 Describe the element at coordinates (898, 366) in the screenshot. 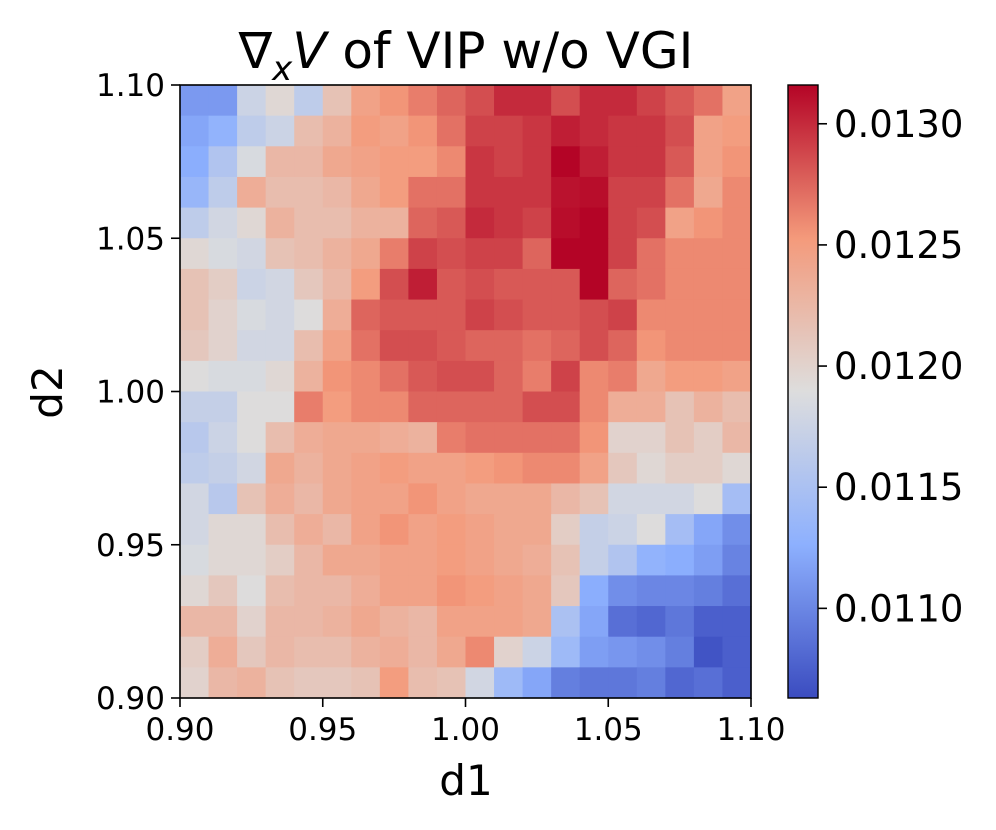

I see `colorbar-tick-label: 0.0120` at that location.